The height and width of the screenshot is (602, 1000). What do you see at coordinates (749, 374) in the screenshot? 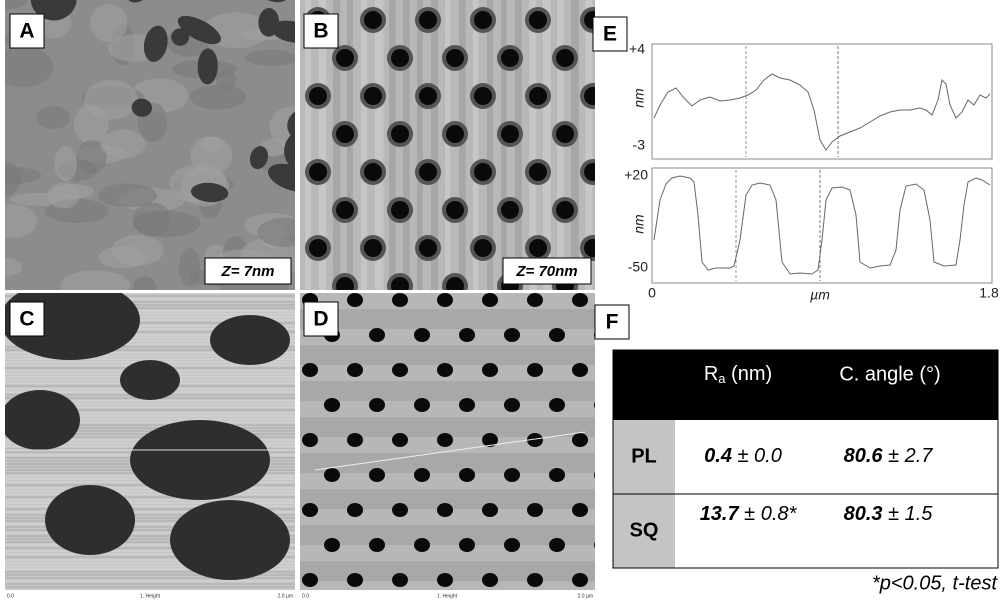
I see `header-unit: (nm)` at bounding box center [749, 374].